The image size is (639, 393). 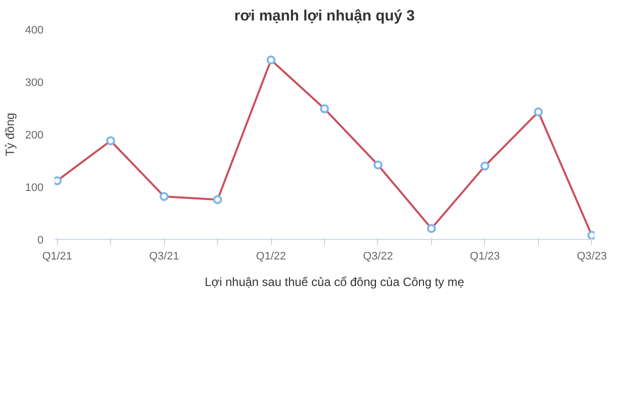 What do you see at coordinates (591, 256) in the screenshot?
I see `x-tick-label: Q3/23` at bounding box center [591, 256].